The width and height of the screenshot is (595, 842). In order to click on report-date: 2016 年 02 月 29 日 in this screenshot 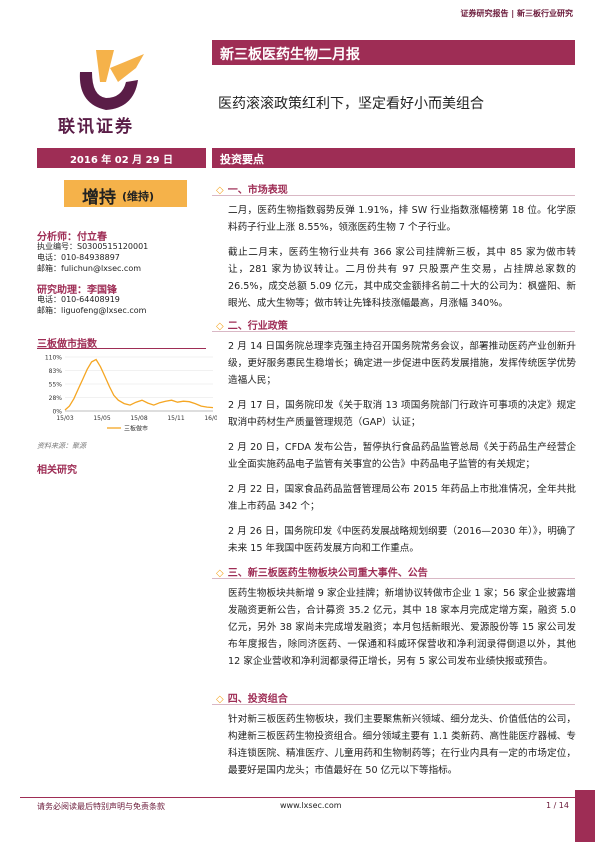, I will do `click(121, 160)`.